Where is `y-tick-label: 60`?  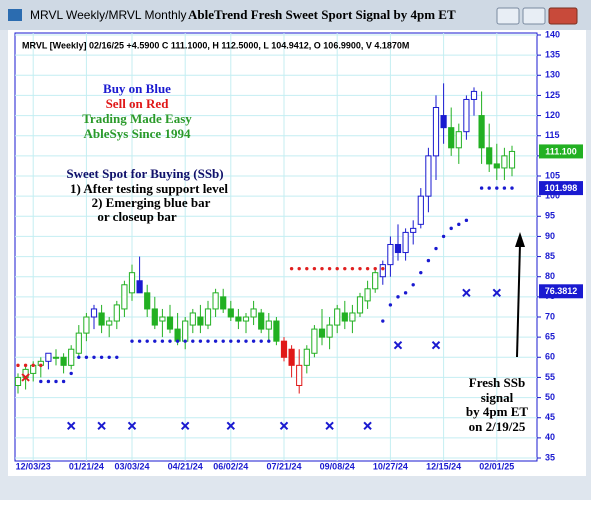 y-tick-label: 60 is located at coordinates (550, 357).